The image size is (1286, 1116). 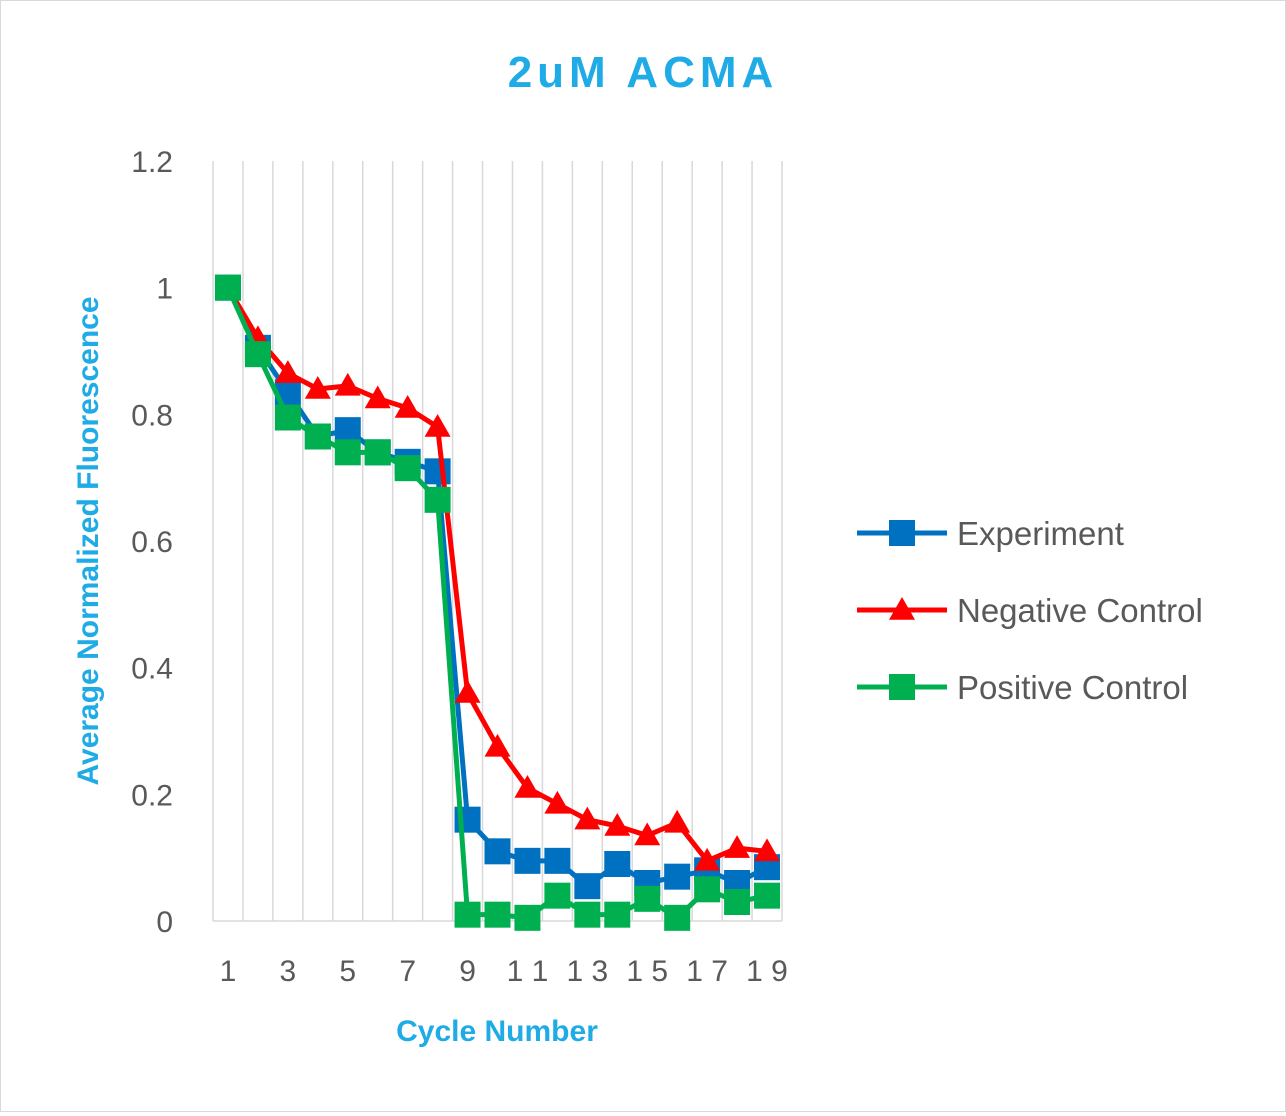 I want to click on x-tick-label: 9, so click(x=467, y=971).